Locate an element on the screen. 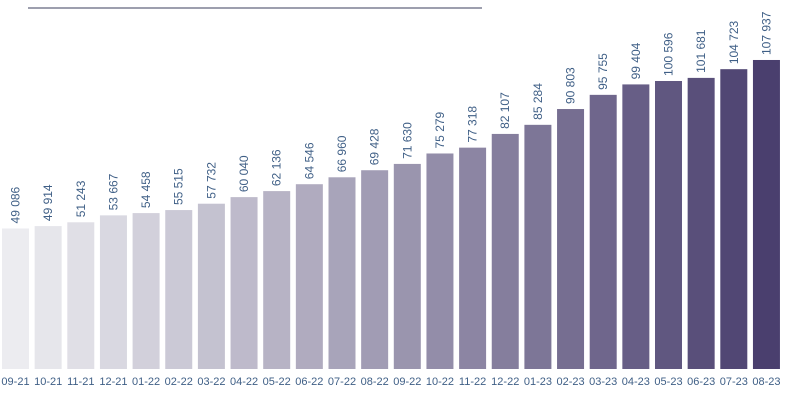 Image resolution: width=797 pixels, height=406 pixels. x-tick-01-23: 01-23 is located at coordinates (538, 382).